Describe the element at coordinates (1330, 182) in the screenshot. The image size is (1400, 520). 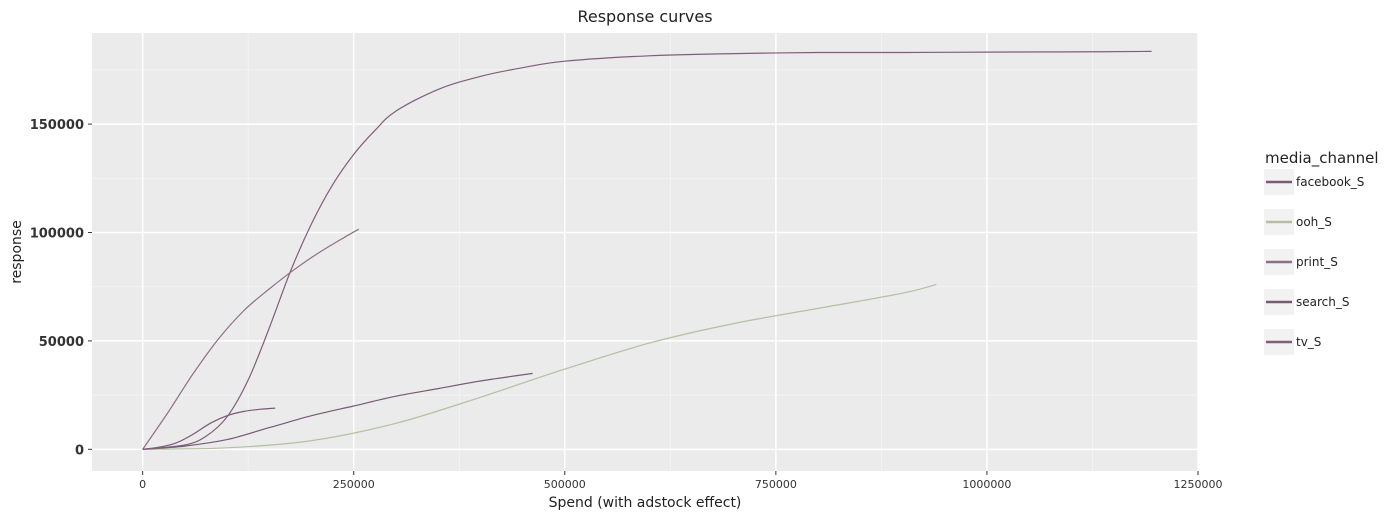
I see `legend-label-facebook-s: facebook_S` at that location.